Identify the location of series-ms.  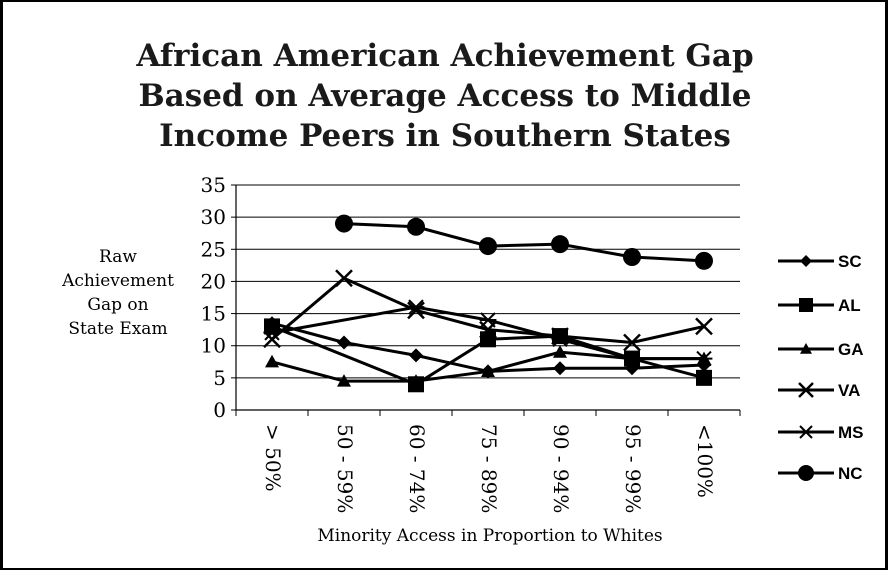
(488, 333).